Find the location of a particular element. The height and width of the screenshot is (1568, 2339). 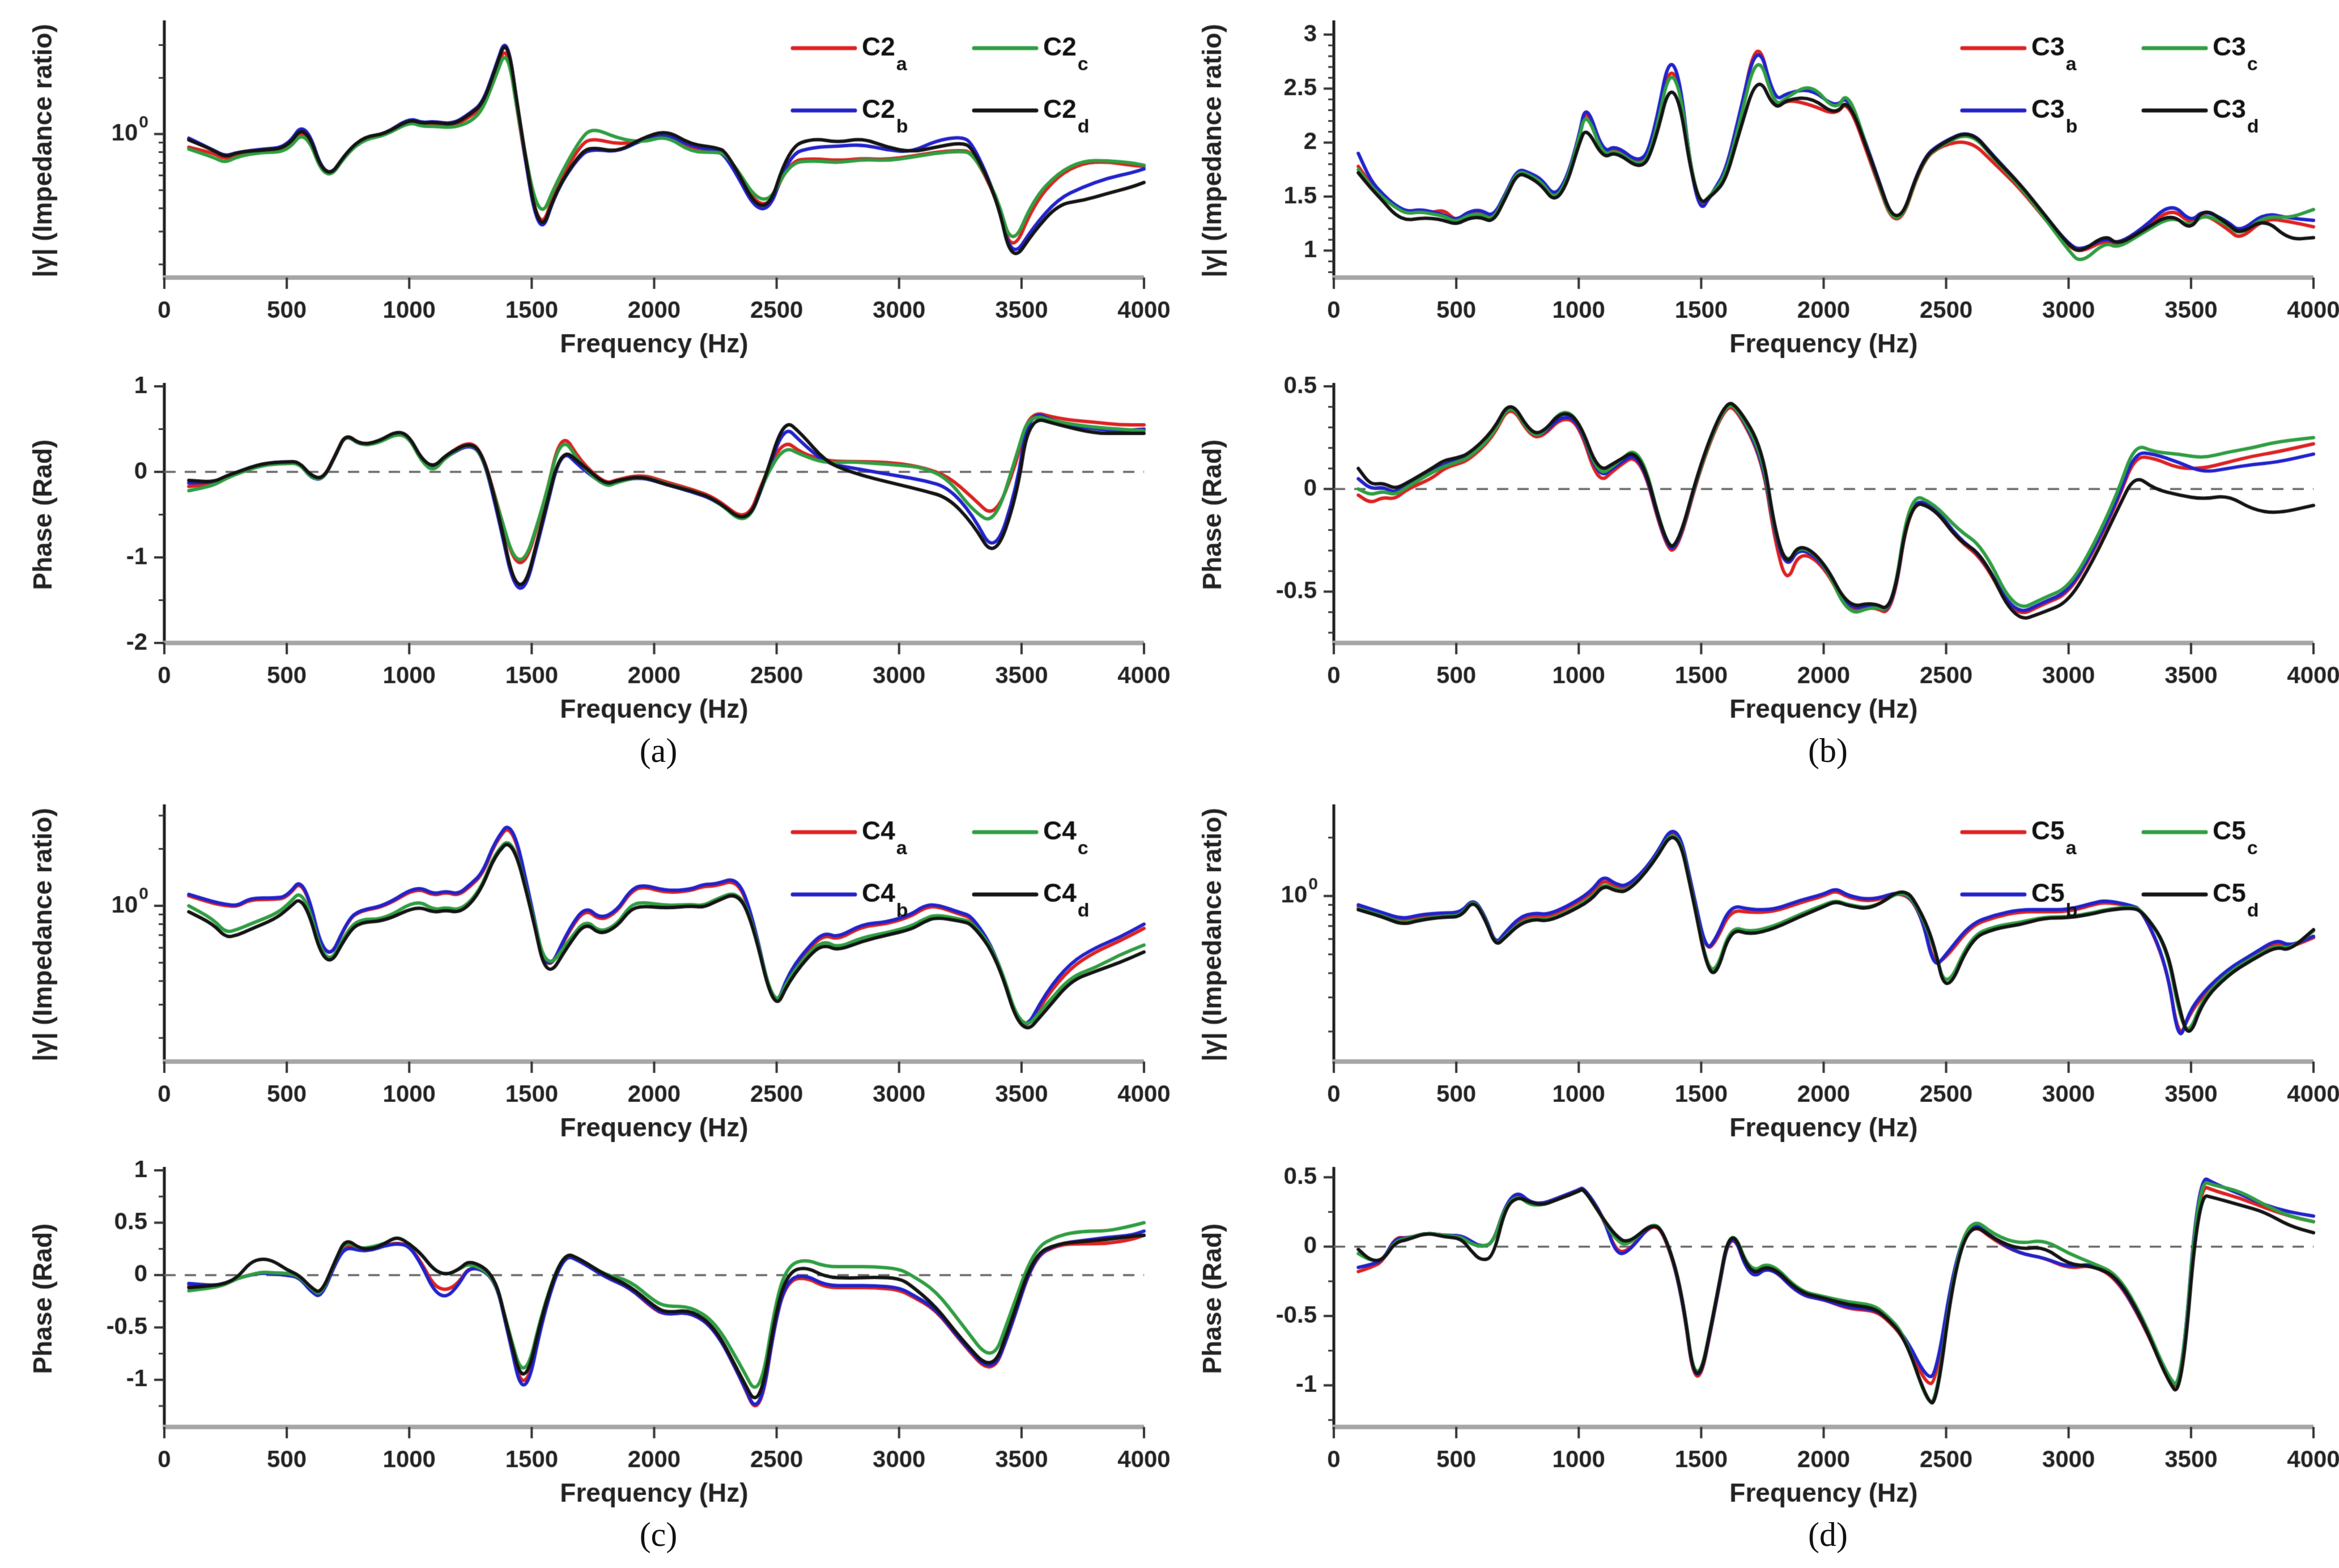

chart-a-phase-canvas is located at coordinates (585, 546).